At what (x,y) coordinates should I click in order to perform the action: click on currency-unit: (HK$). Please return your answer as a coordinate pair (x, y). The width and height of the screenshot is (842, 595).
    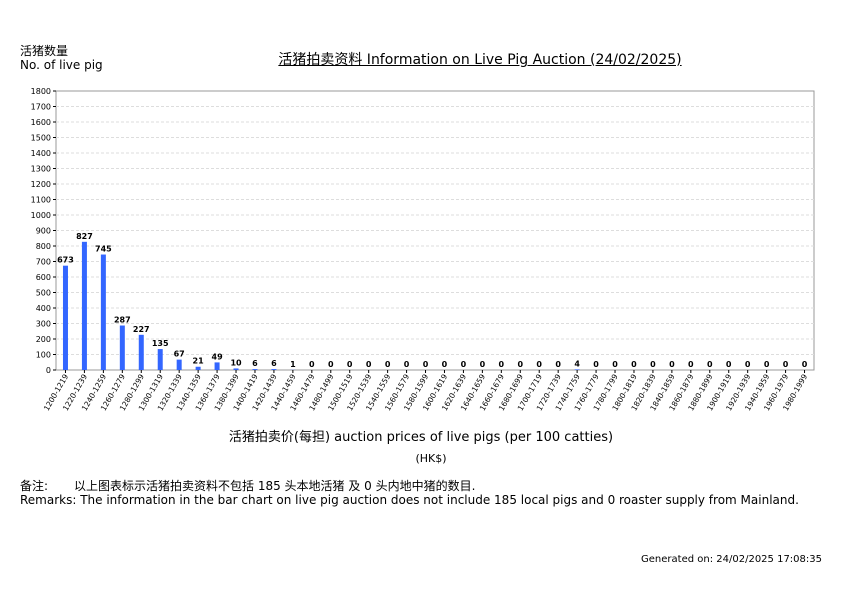
    Looking at the image, I should click on (431, 458).